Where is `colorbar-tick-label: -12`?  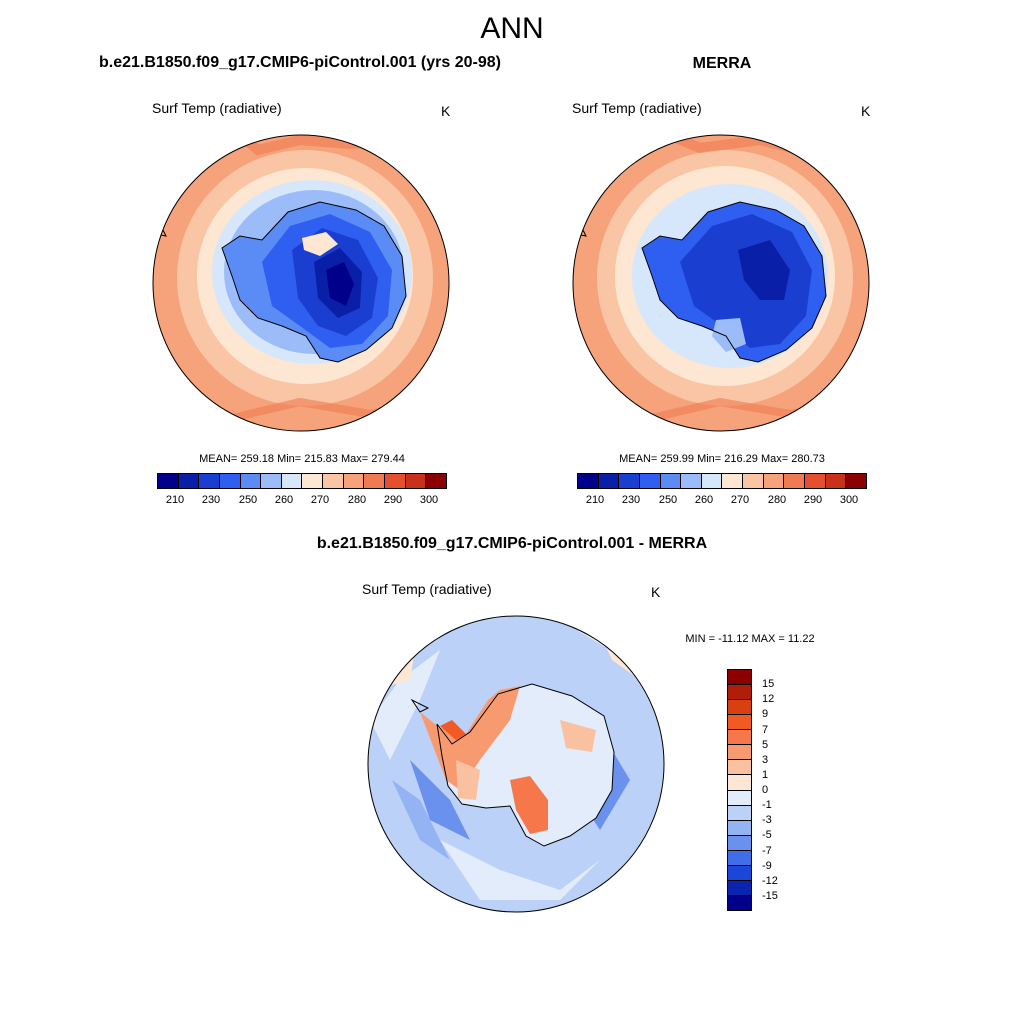
colorbar-tick-label: -12 is located at coordinates (770, 880).